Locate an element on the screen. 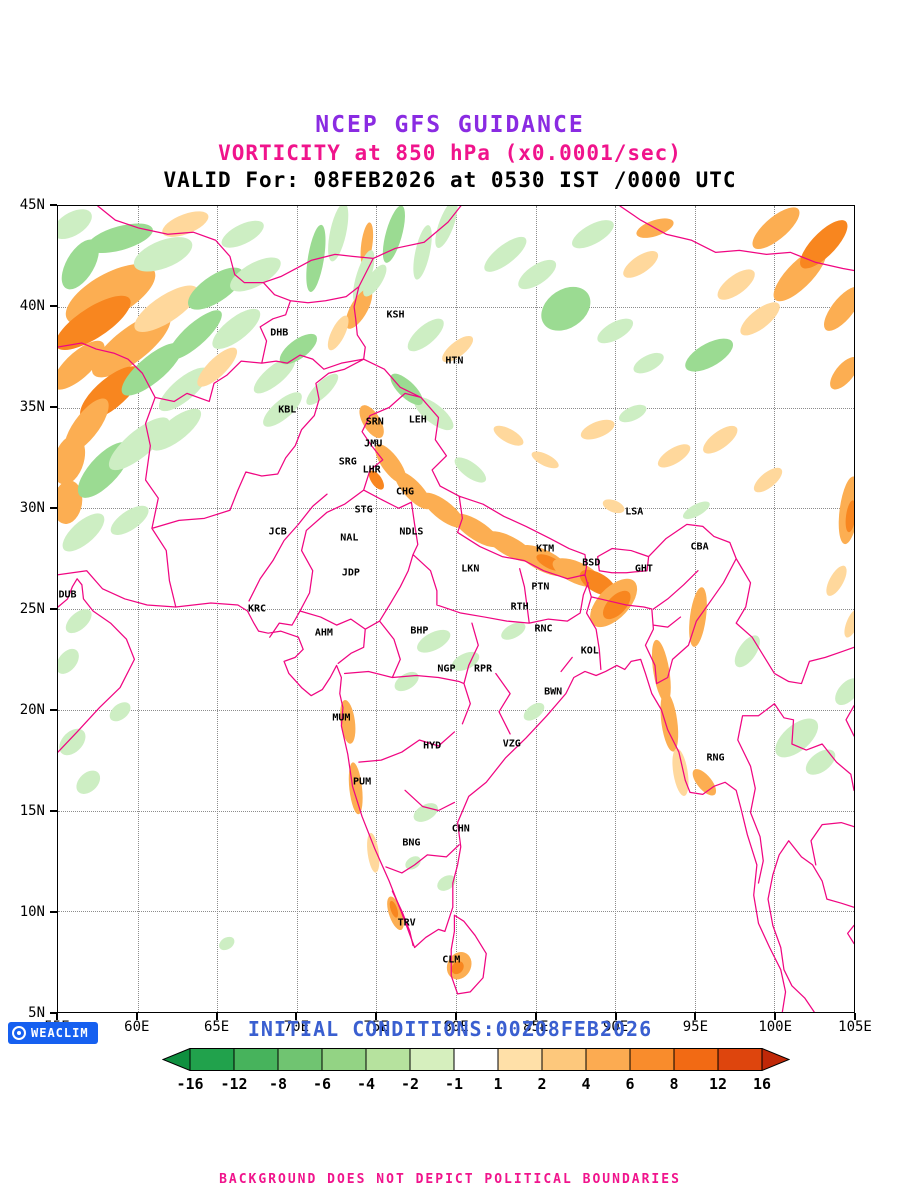  colorbar-tick-label: 1 is located at coordinates (498, 1084).